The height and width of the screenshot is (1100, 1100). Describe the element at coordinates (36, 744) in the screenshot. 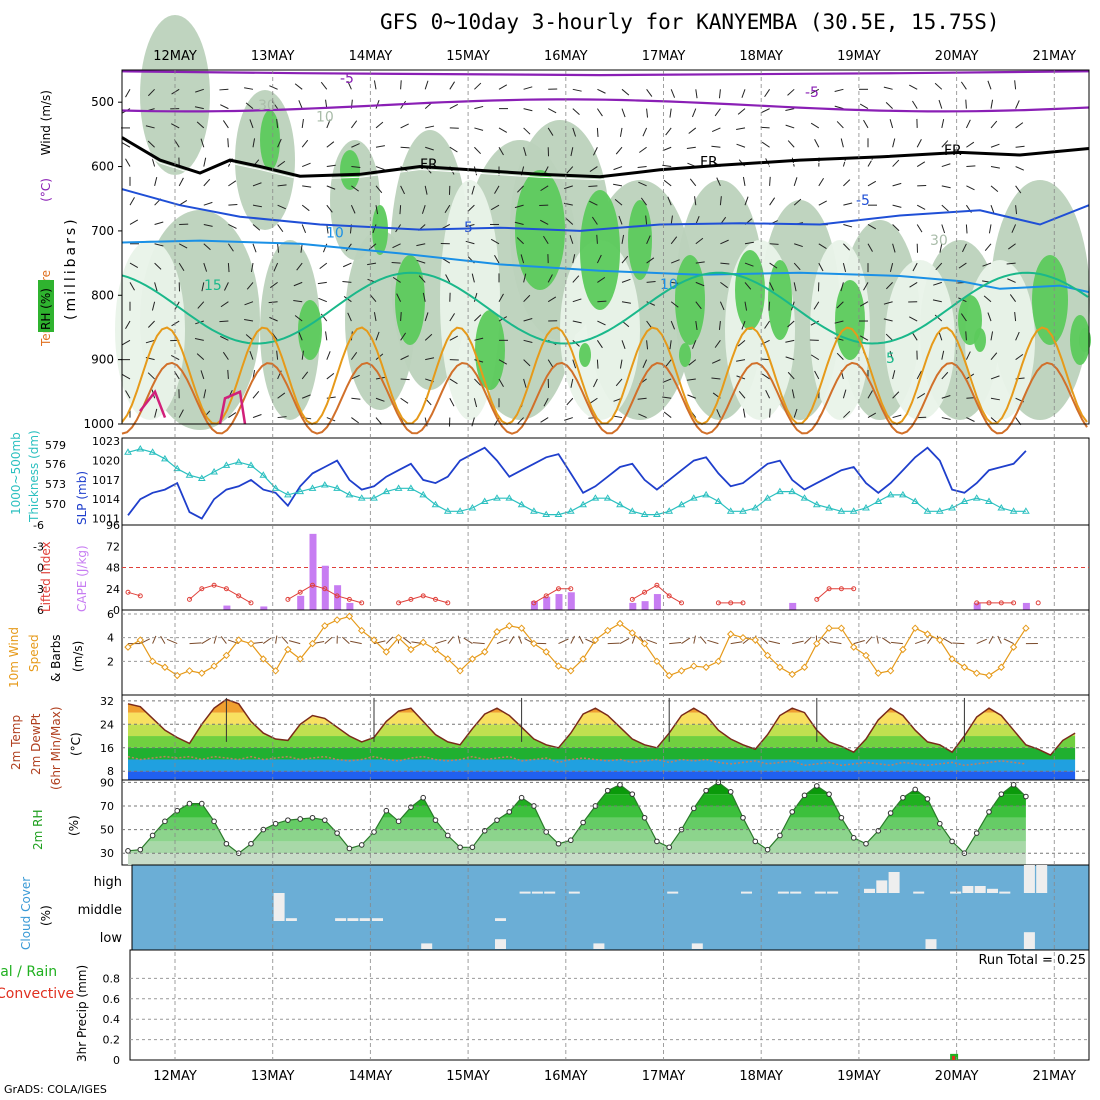

I see `temp-ylabel-2: 2m DewPt` at that location.